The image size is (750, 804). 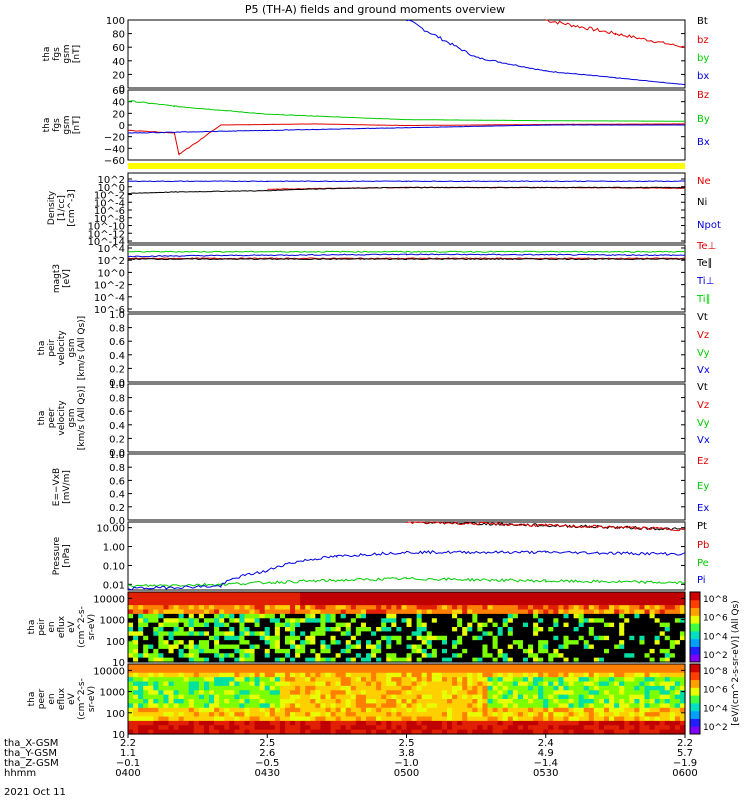 What do you see at coordinates (117, 426) in the screenshot?
I see `peer_vel-tick-label: 0.4` at bounding box center [117, 426].